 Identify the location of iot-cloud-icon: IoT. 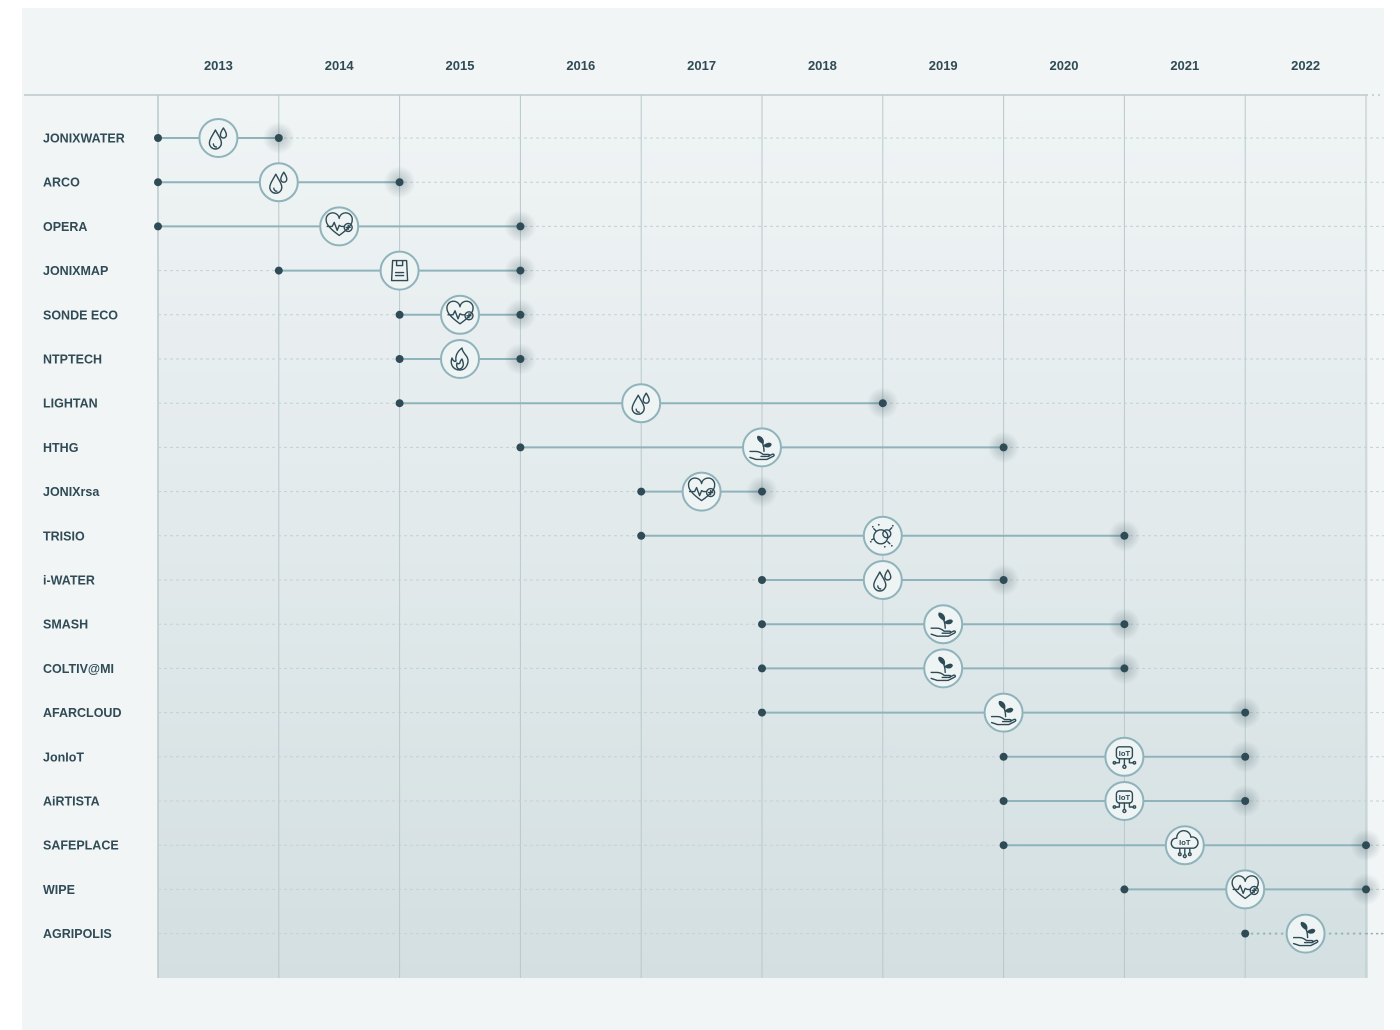
(1184, 845).